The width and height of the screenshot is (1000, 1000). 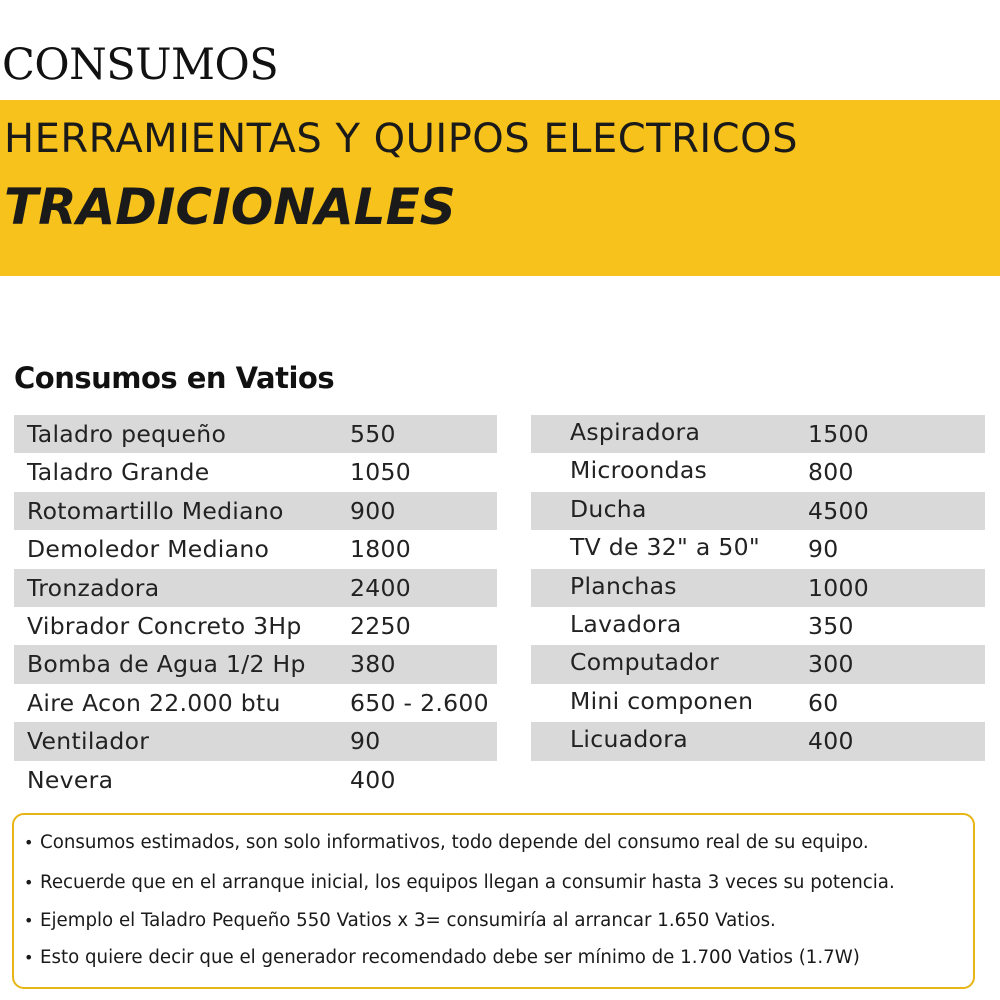 What do you see at coordinates (373, 510) in the screenshot?
I see `appliance-watts: 900` at bounding box center [373, 510].